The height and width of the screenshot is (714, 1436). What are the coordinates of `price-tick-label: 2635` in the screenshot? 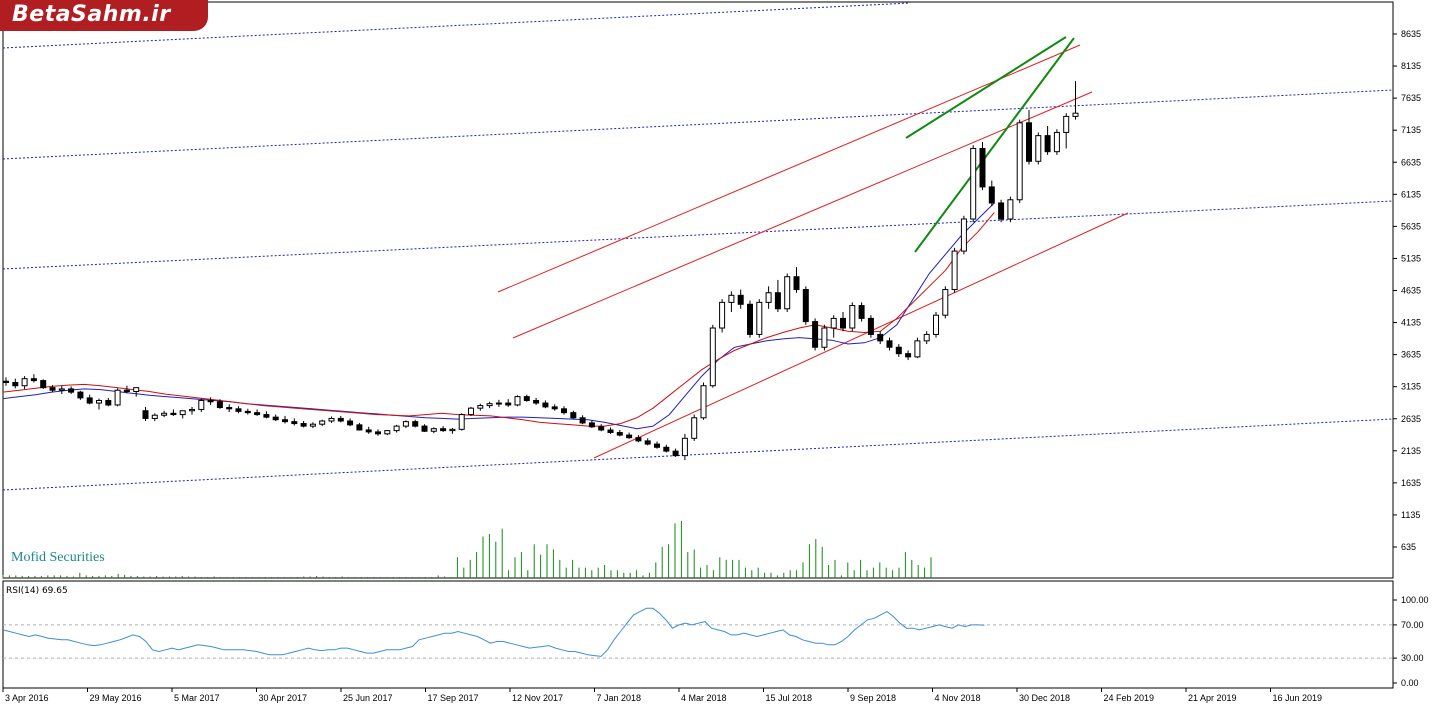 It's located at (1411, 419).